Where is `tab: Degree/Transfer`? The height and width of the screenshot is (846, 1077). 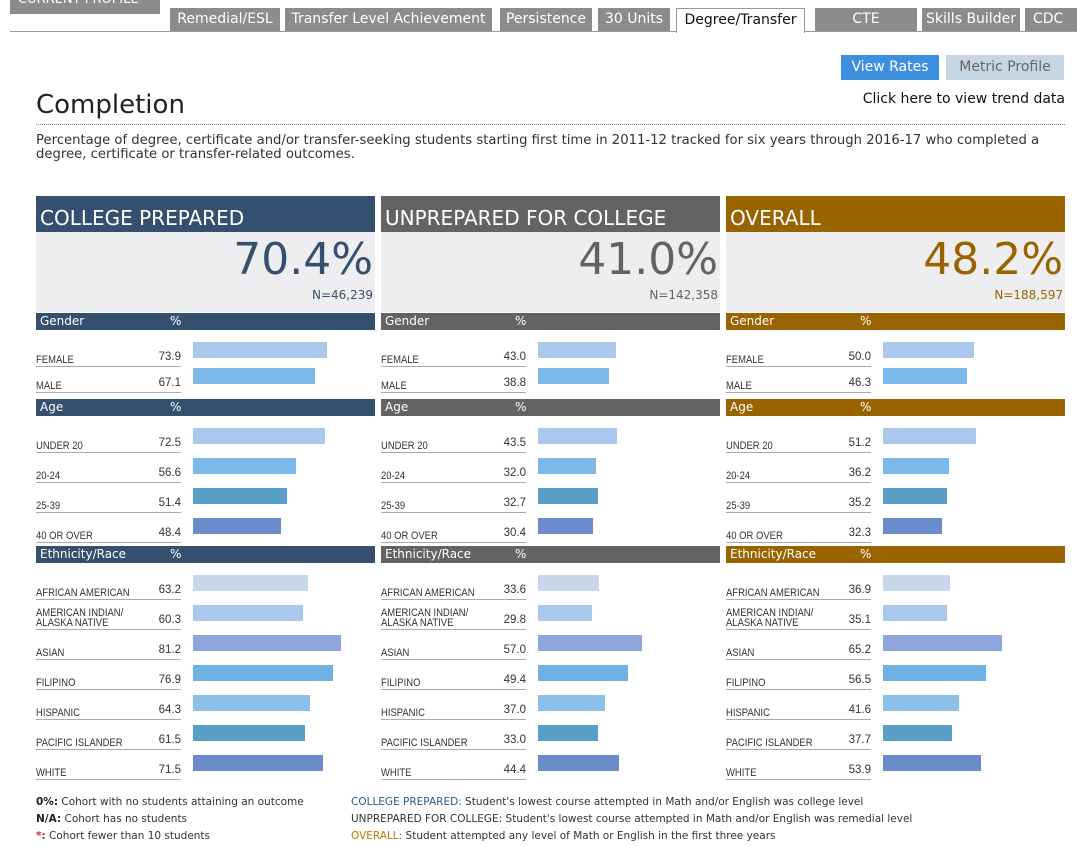 tab: Degree/Transfer is located at coordinates (740, 20).